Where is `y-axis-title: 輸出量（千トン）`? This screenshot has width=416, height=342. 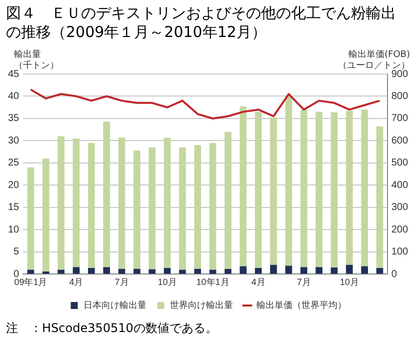
y-axis-title: 輸出量（千トン） is located at coordinates (37, 60).